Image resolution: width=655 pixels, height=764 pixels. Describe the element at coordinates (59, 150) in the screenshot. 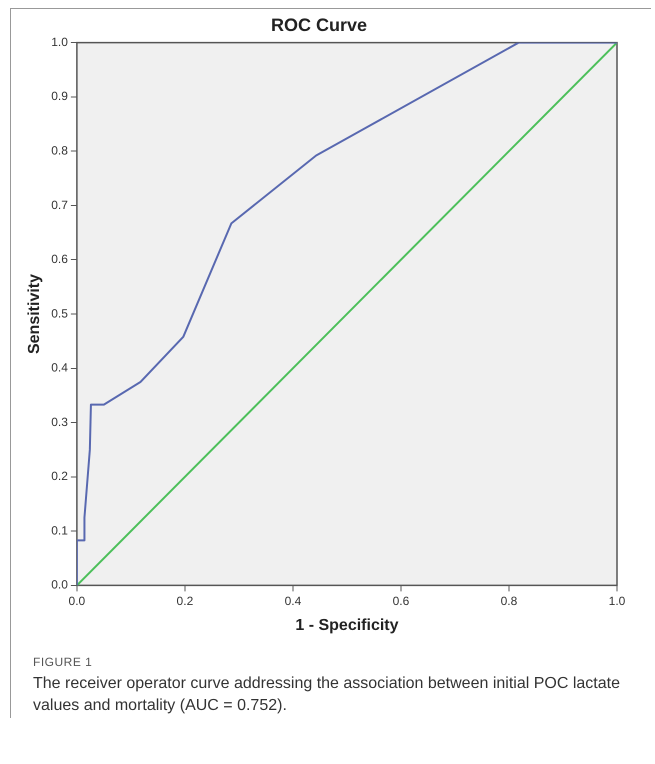

I see `y-tick-label: 0.8` at that location.